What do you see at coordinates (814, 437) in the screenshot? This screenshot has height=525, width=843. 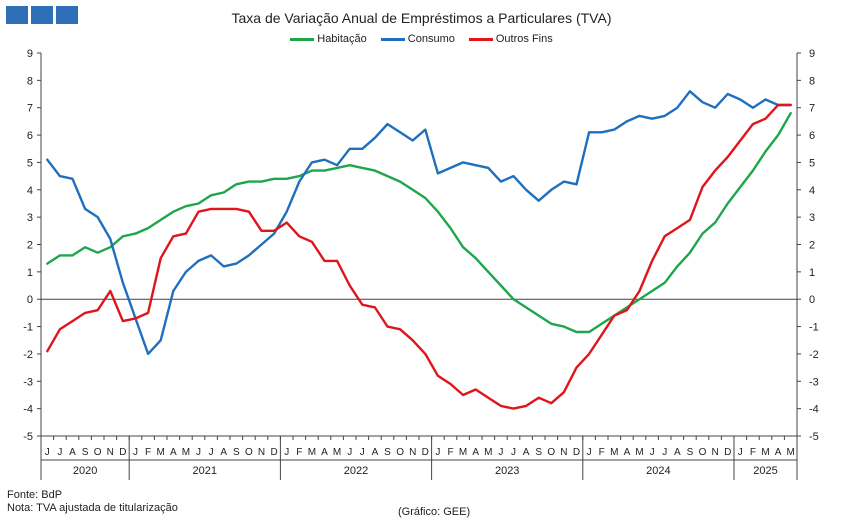 I see `y-tick-label-right: -5` at bounding box center [814, 437].